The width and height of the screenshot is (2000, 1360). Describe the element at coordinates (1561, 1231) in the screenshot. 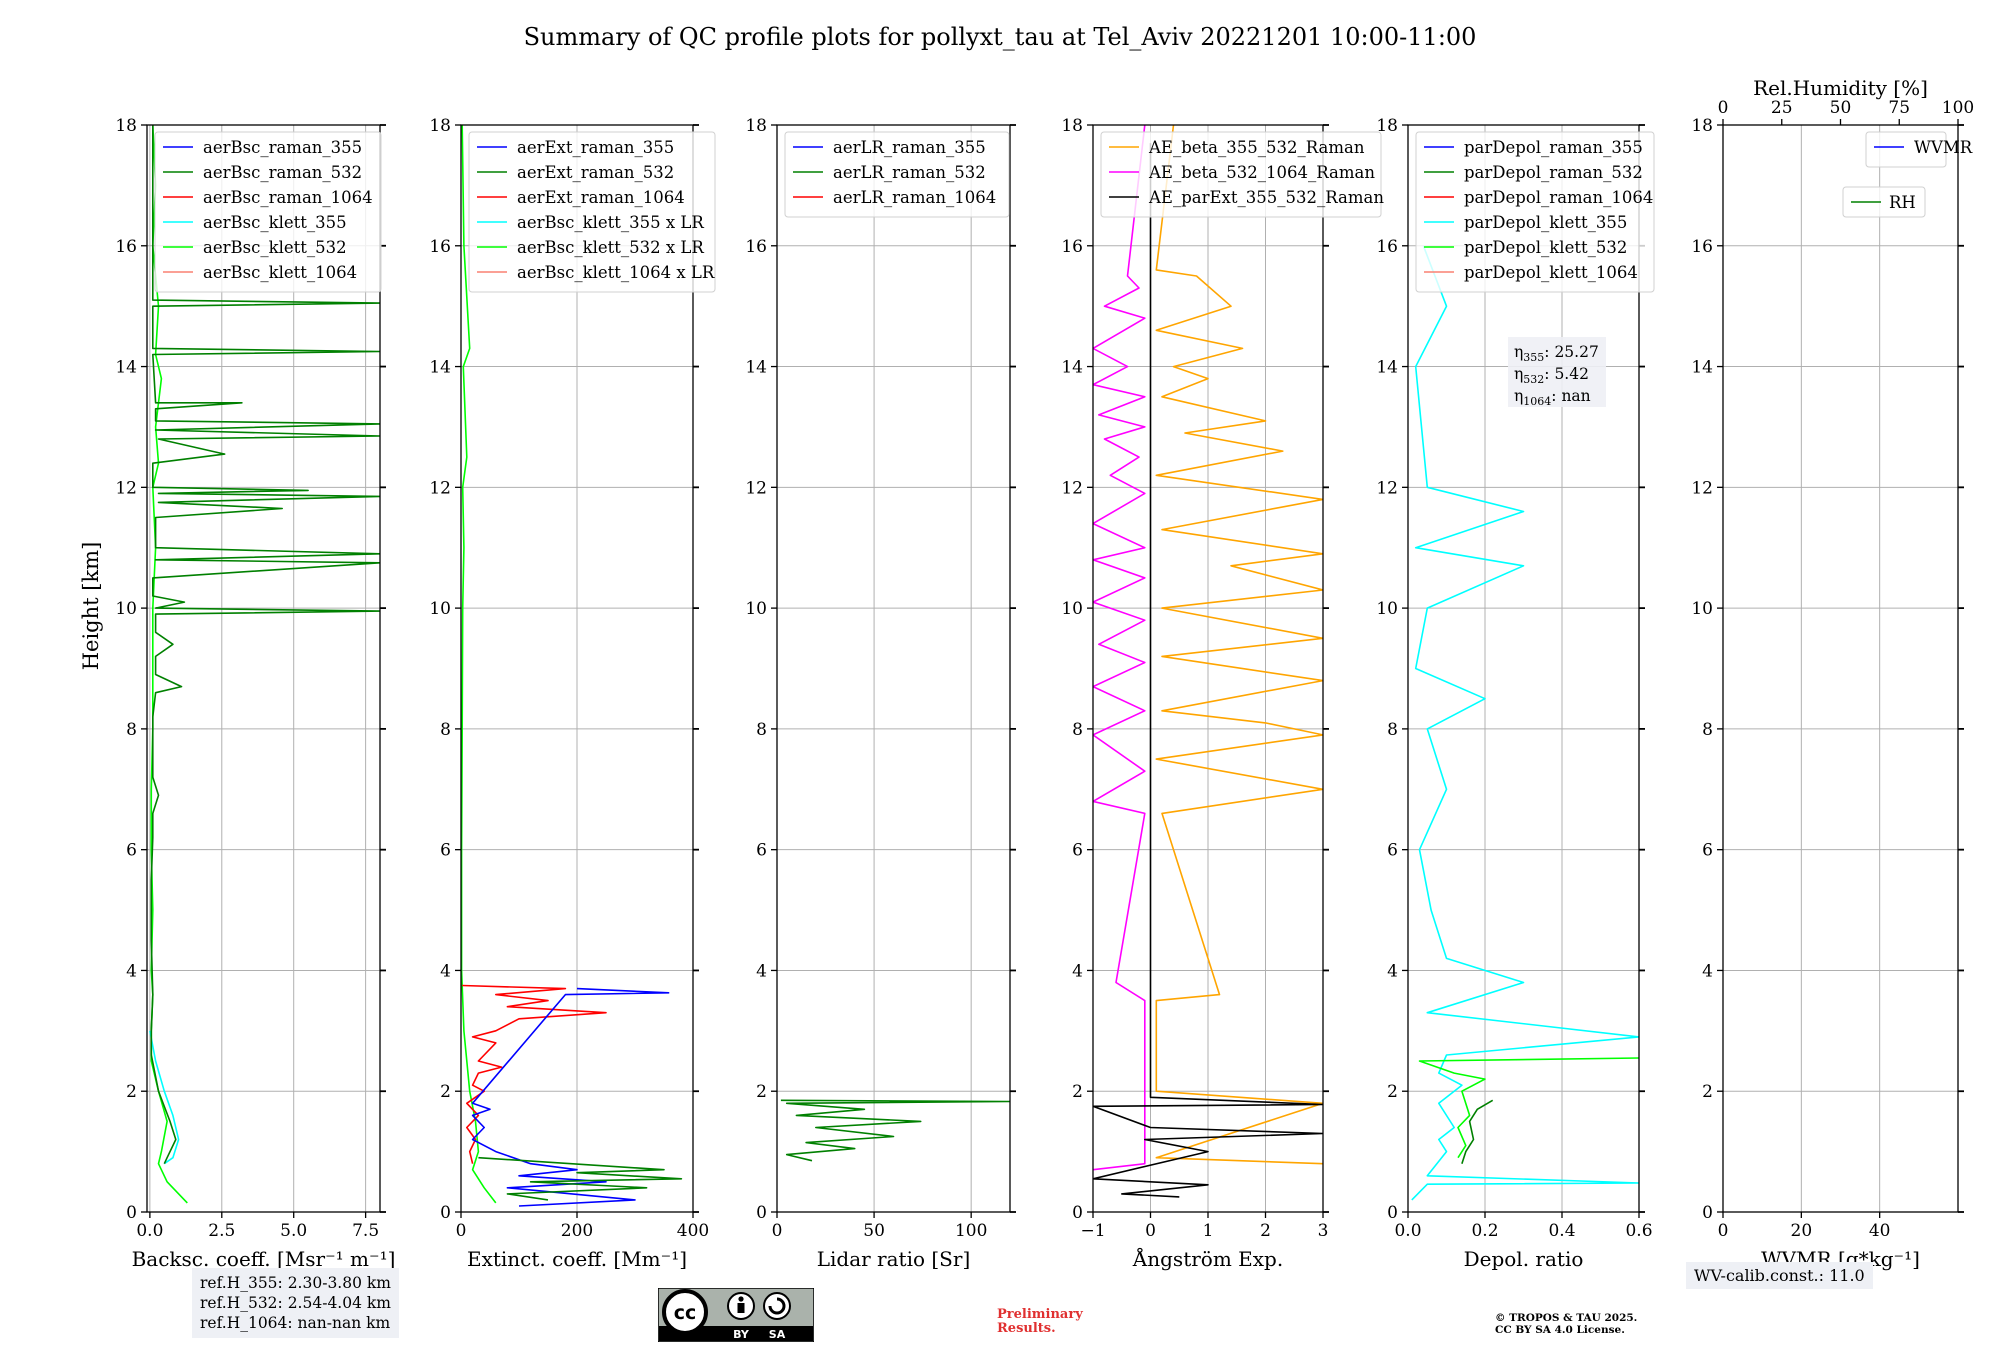

I see `x-tick-label: 0.4` at that location.